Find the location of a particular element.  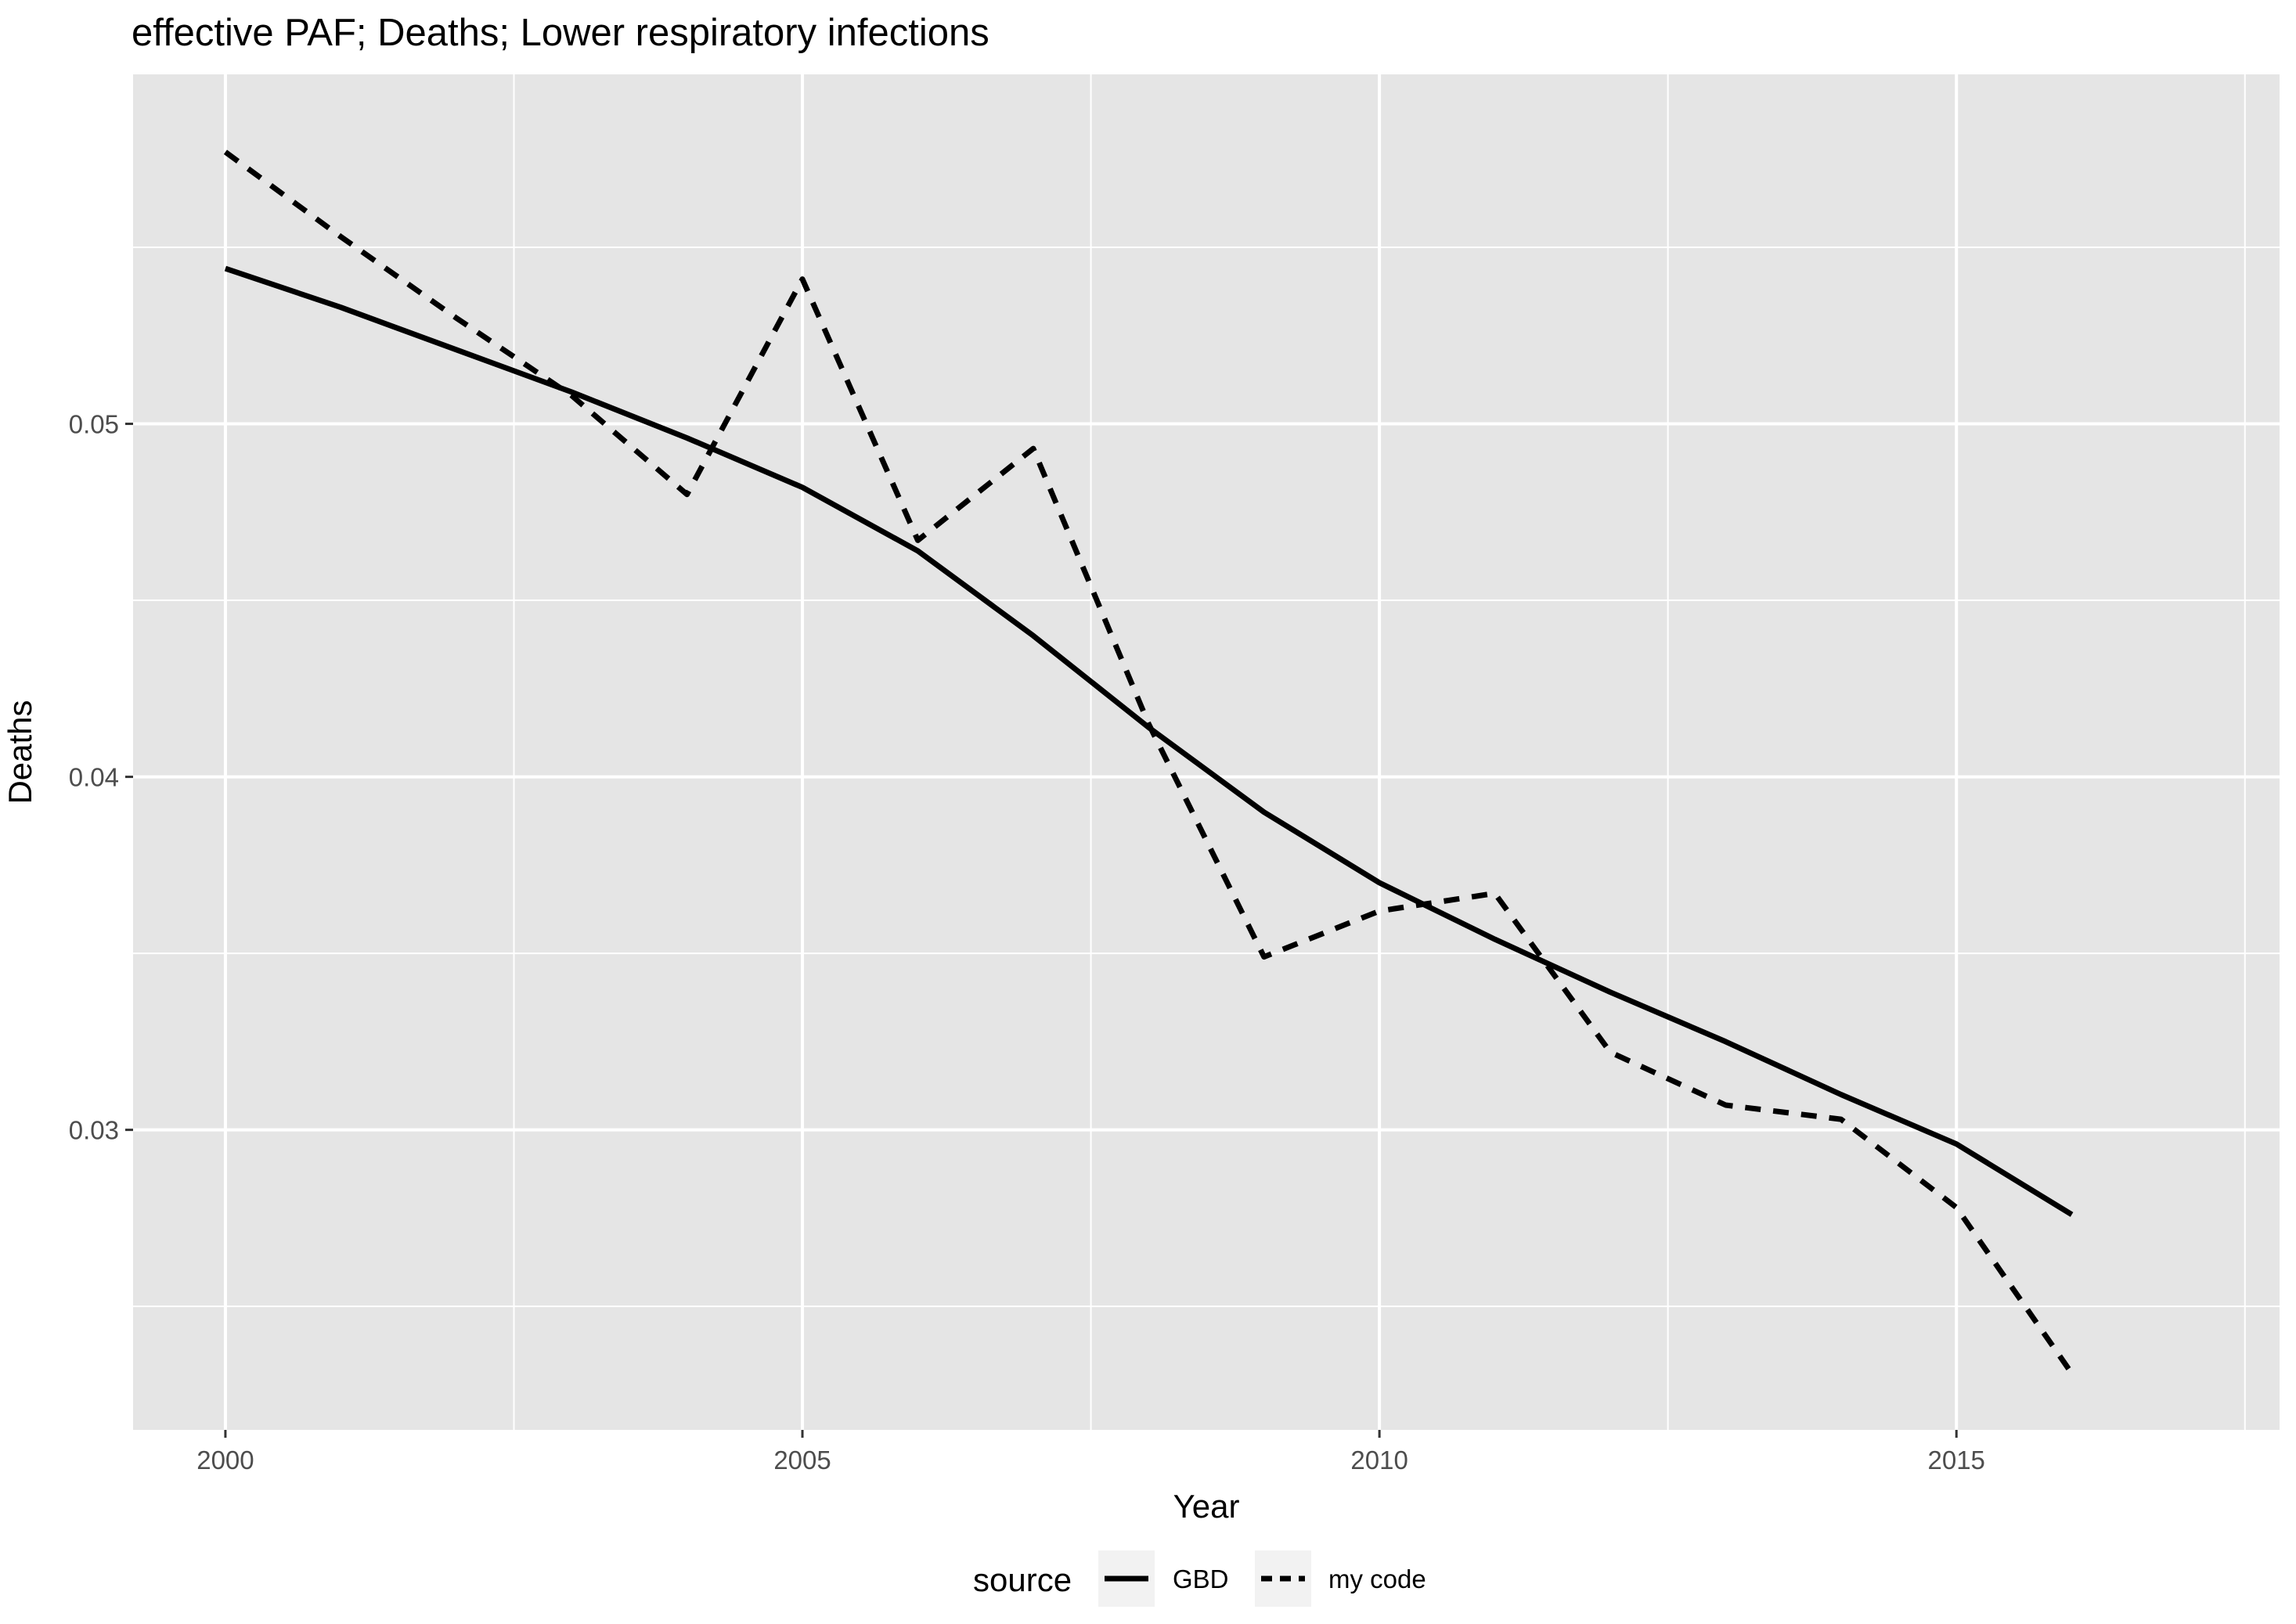

y-tick-label: 0.04 is located at coordinates (94, 777).